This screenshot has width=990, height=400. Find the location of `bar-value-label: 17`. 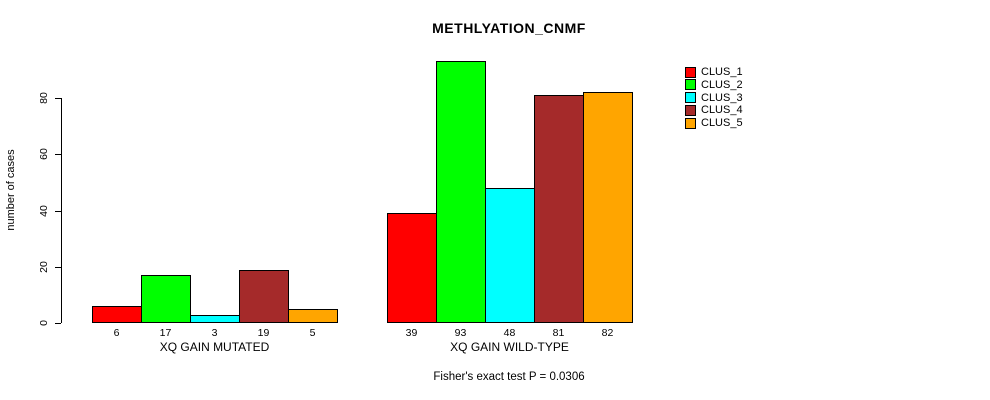

bar-value-label: 17 is located at coordinates (165, 333).